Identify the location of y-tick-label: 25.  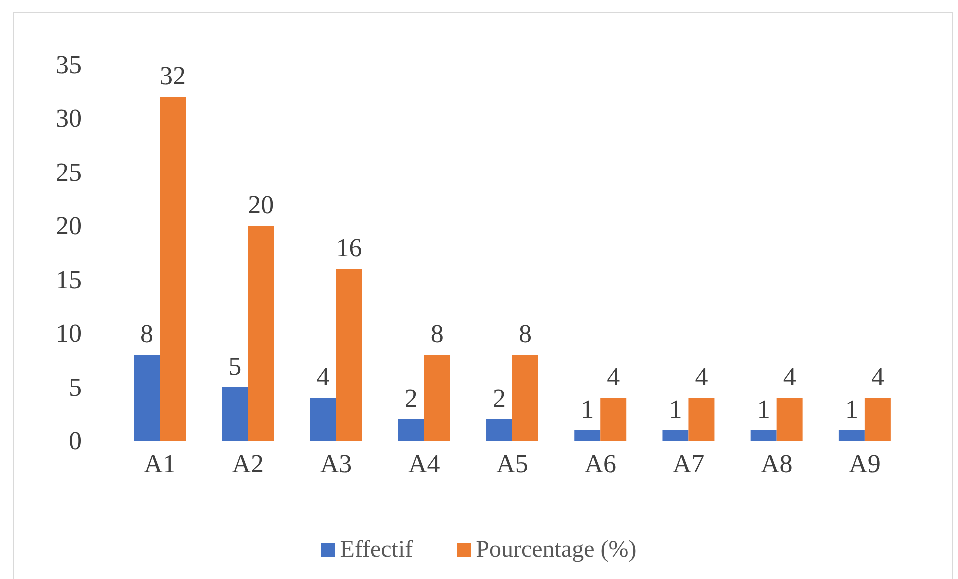
(69, 172).